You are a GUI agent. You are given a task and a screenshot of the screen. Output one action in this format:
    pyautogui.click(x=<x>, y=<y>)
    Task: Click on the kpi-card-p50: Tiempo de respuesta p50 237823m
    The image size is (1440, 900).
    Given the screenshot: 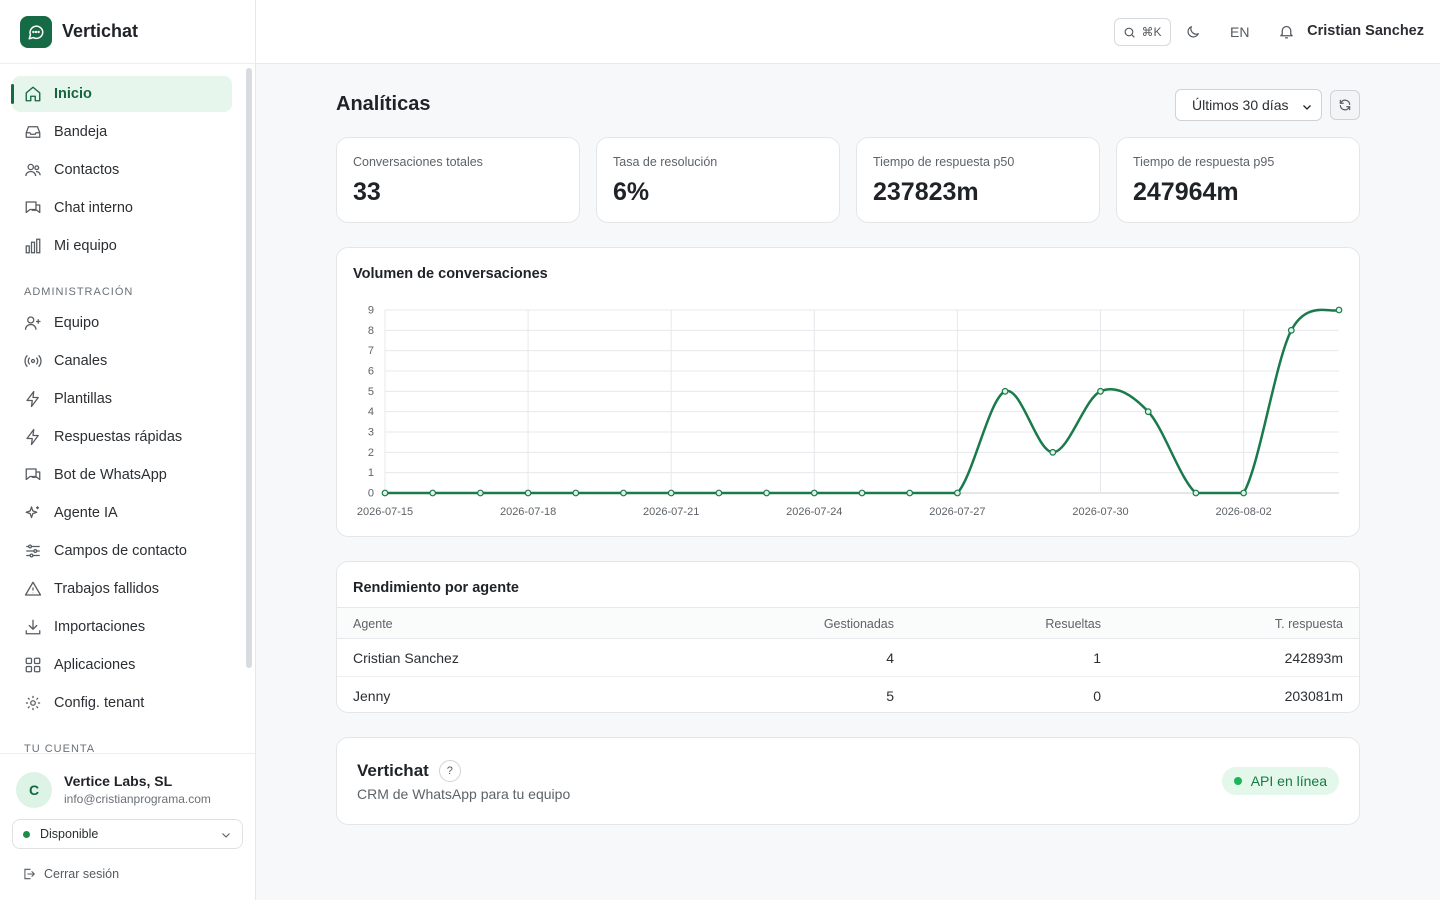 What is the action you would take?
    pyautogui.click(x=978, y=180)
    